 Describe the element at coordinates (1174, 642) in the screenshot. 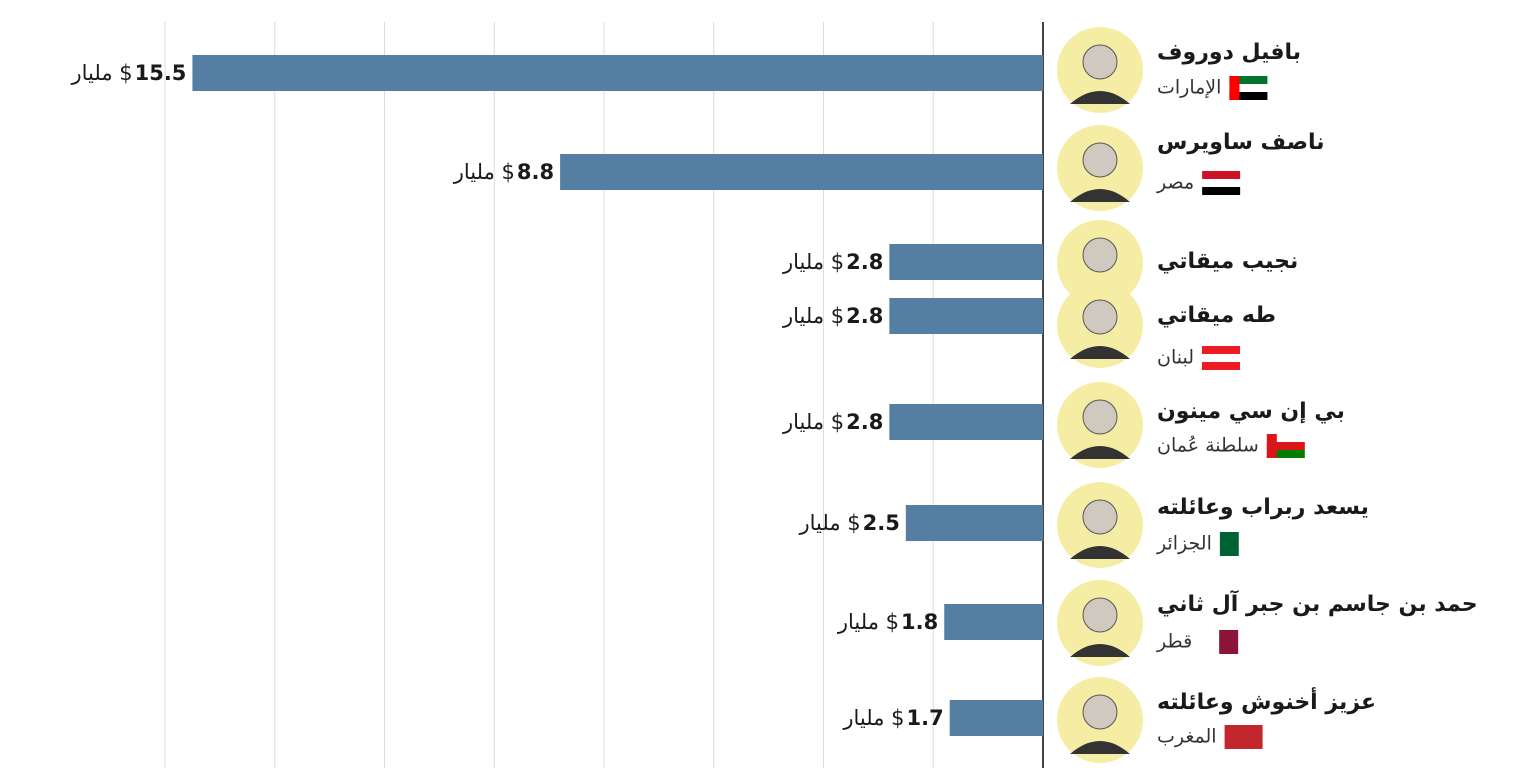

I see `country-name: قطر` at that location.